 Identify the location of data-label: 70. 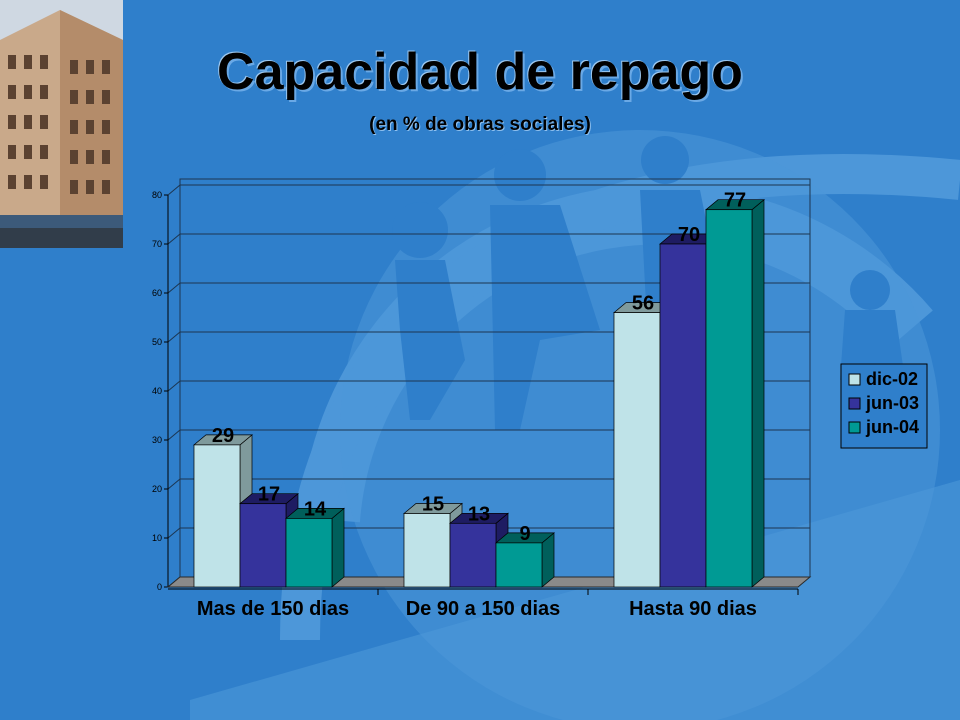
(689, 235).